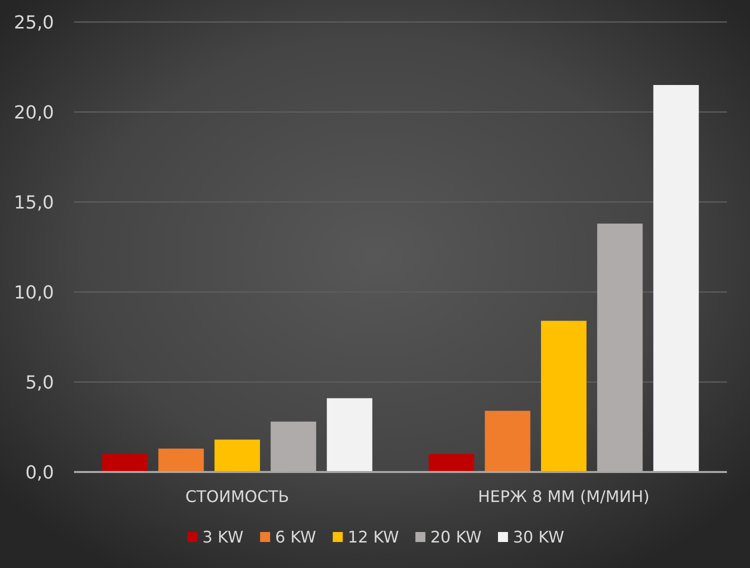 The image size is (750, 568). What do you see at coordinates (39, 473) in the screenshot?
I see `y-tick-label: 0,0` at bounding box center [39, 473].